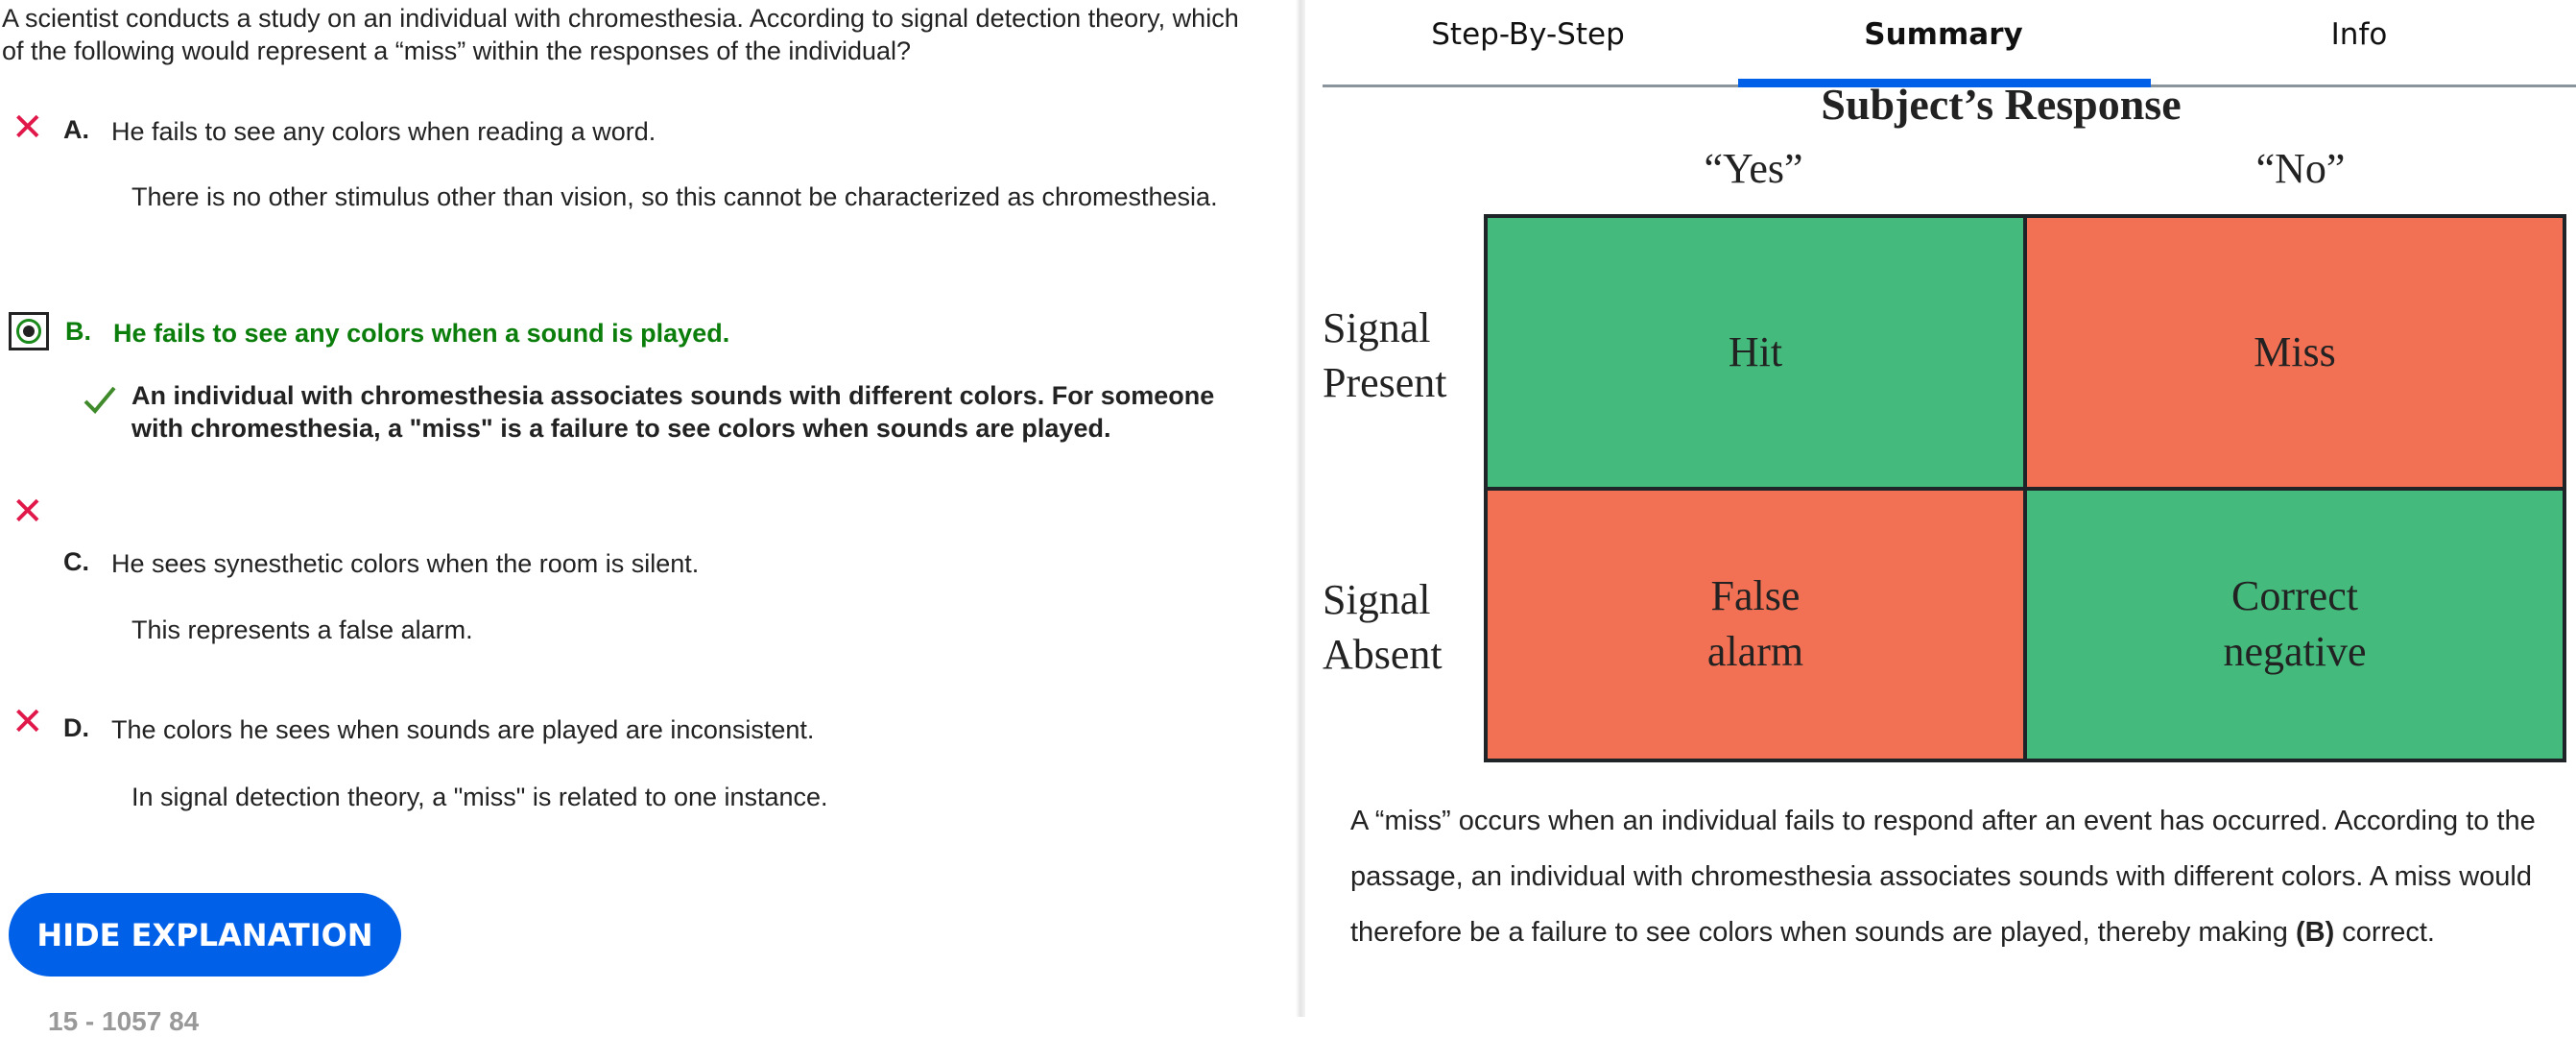  I want to click on question-id: 15 - 1057 84, so click(124, 1021).